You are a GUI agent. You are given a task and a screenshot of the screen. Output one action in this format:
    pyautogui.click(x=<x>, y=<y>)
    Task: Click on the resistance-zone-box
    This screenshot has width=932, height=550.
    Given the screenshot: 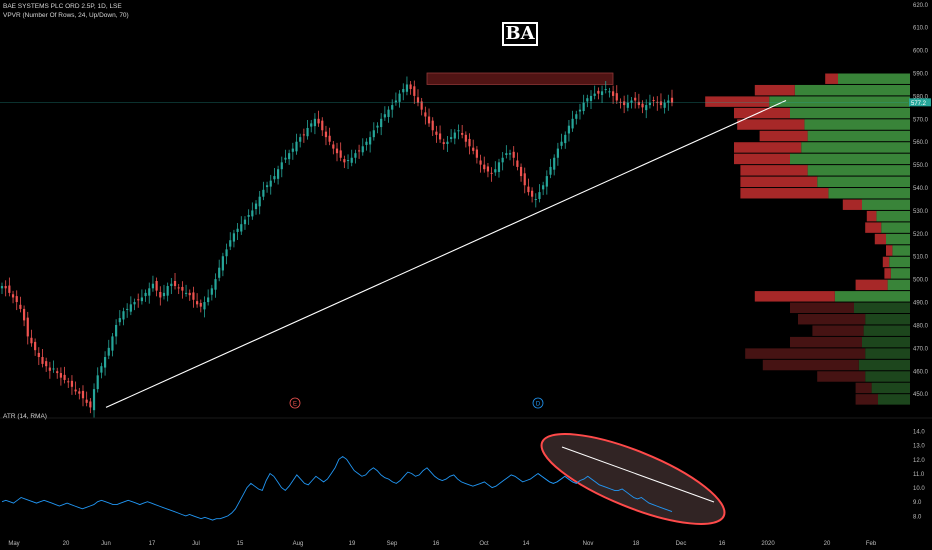 What is the action you would take?
    pyautogui.click(x=520, y=78)
    